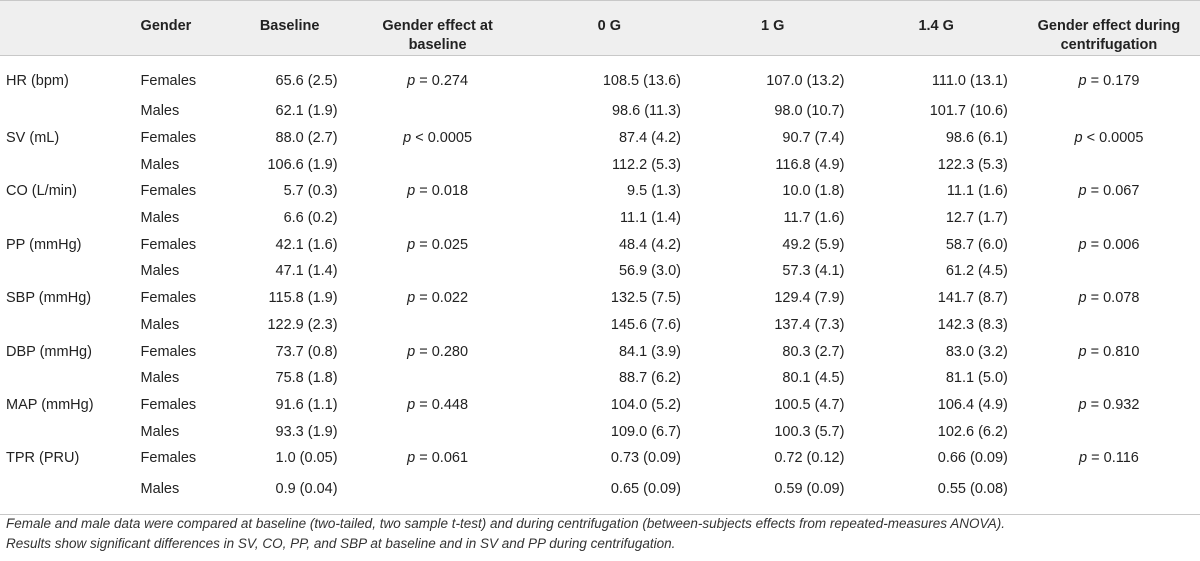 This screenshot has width=1200, height=561. I want to click on cell-0g: 87.4 (4.2), so click(650, 138).